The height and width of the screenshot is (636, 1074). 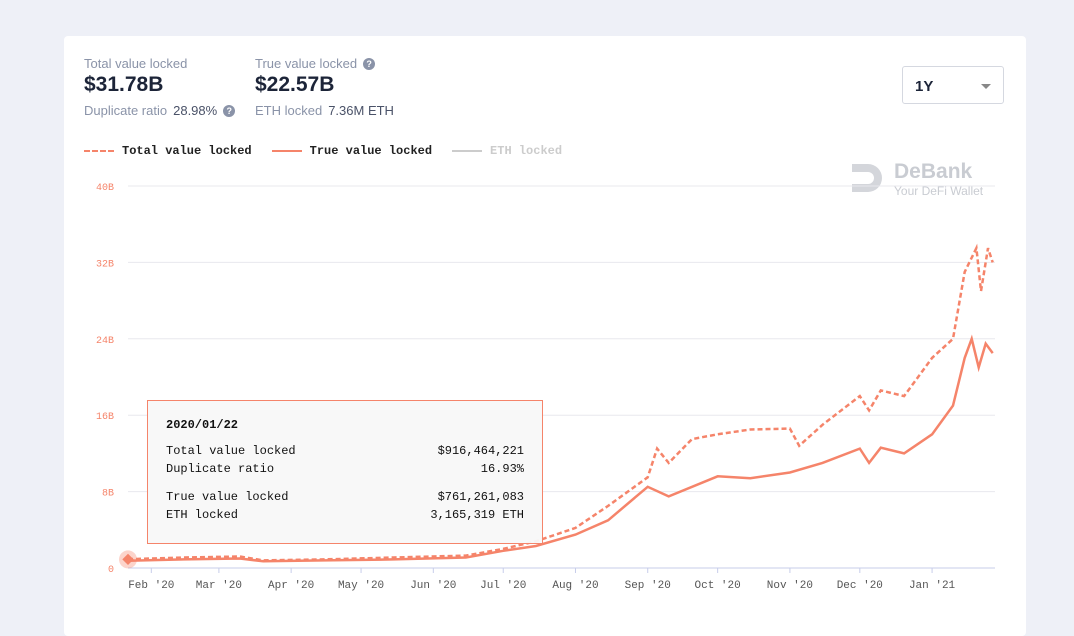 I want to click on tooltip-value: 16.93%, so click(x=502, y=471).